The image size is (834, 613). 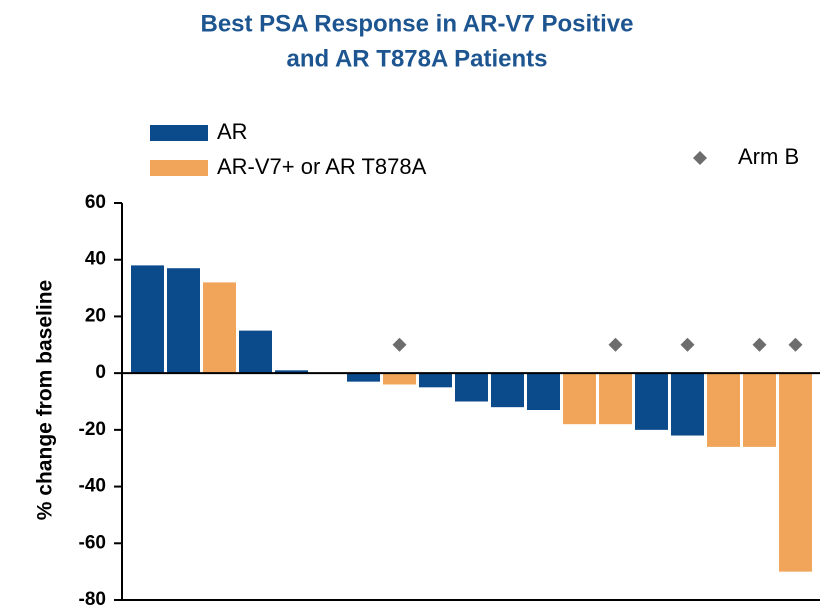 What do you see at coordinates (45, 400) in the screenshot?
I see `y-axis-title: % change from baseline` at bounding box center [45, 400].